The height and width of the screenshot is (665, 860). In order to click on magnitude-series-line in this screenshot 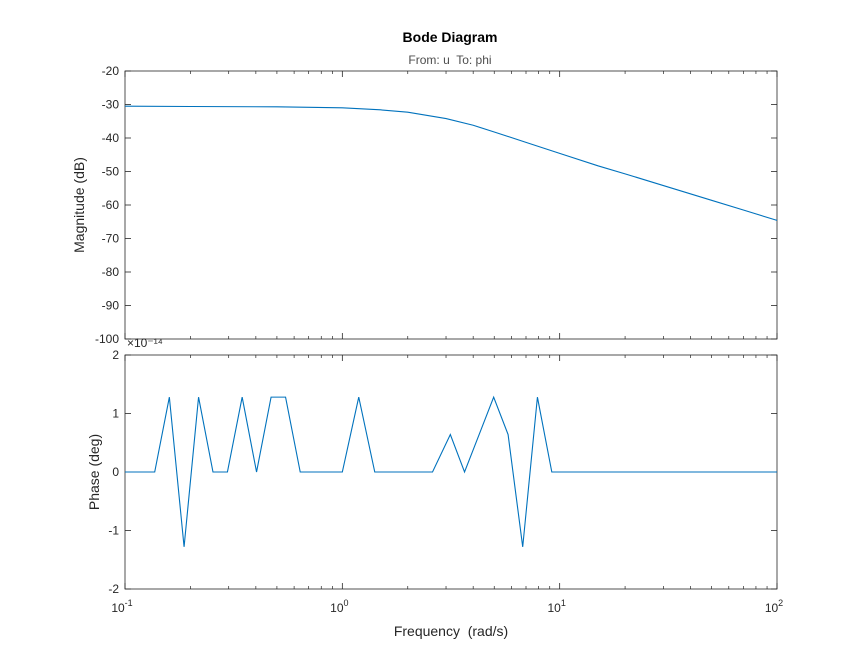, I will do `click(451, 163)`.